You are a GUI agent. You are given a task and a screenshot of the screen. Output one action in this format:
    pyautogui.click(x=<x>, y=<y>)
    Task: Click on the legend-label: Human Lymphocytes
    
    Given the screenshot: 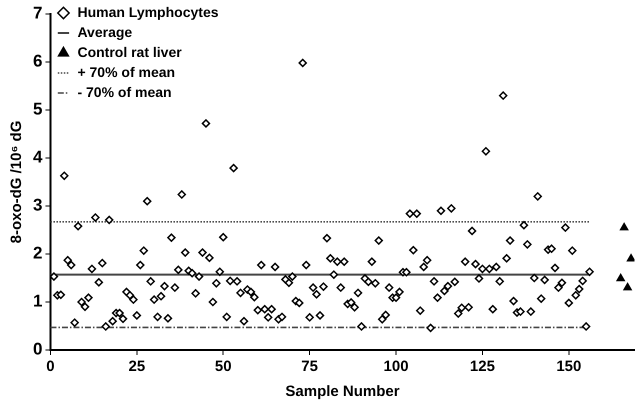 What is the action you would take?
    pyautogui.click(x=148, y=12)
    